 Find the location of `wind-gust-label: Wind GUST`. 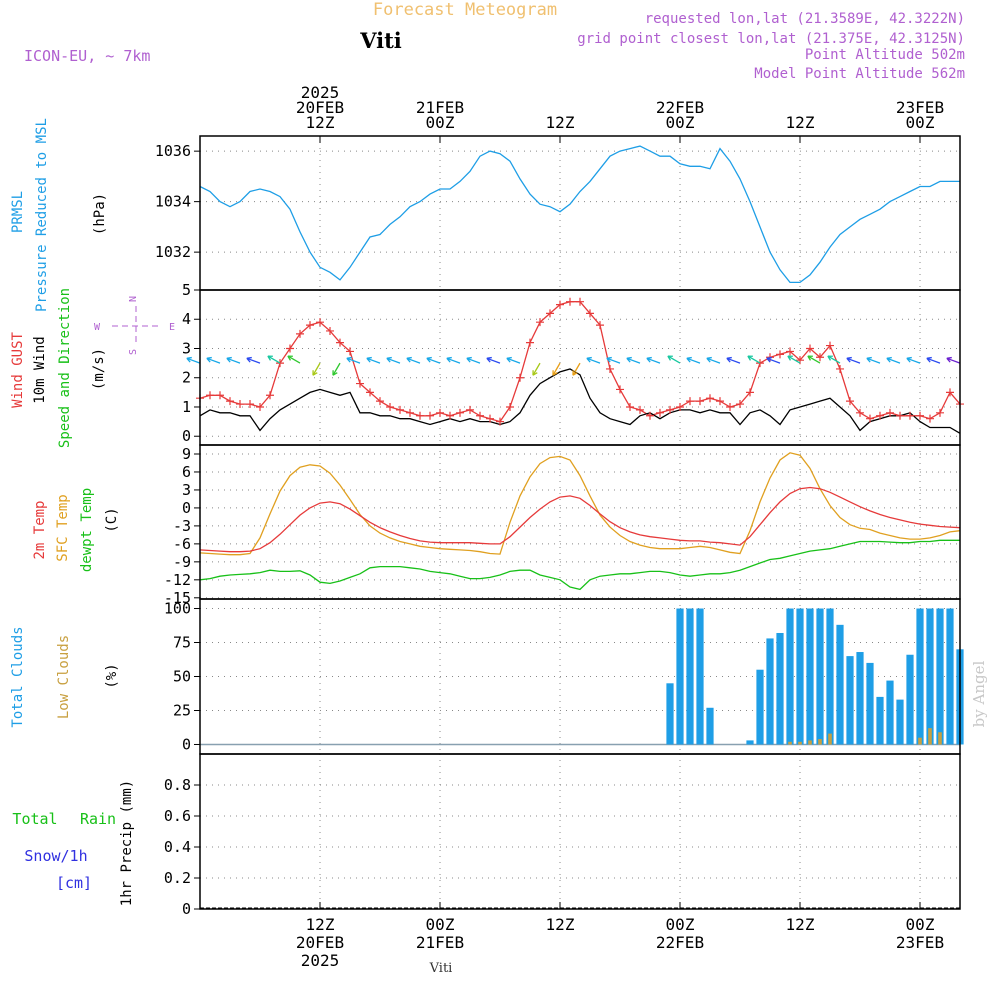

wind-gust-label: Wind GUST is located at coordinates (18, 370).